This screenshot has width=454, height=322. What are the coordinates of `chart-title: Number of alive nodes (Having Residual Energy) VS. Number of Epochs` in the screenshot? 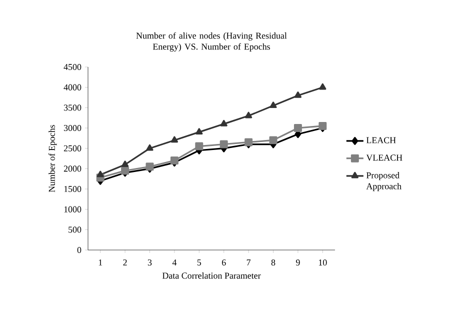 It's located at (211, 42).